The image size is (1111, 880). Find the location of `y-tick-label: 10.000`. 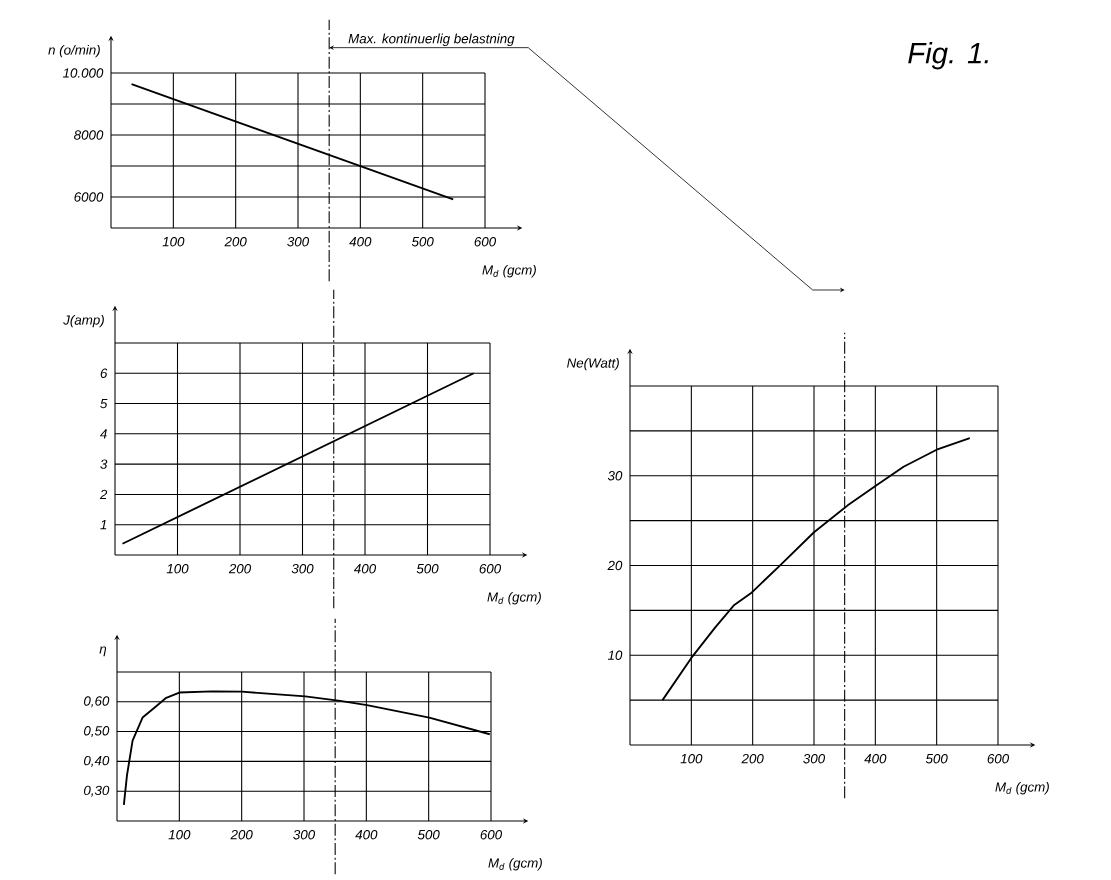

y-tick-label: 10.000 is located at coordinates (83, 73).